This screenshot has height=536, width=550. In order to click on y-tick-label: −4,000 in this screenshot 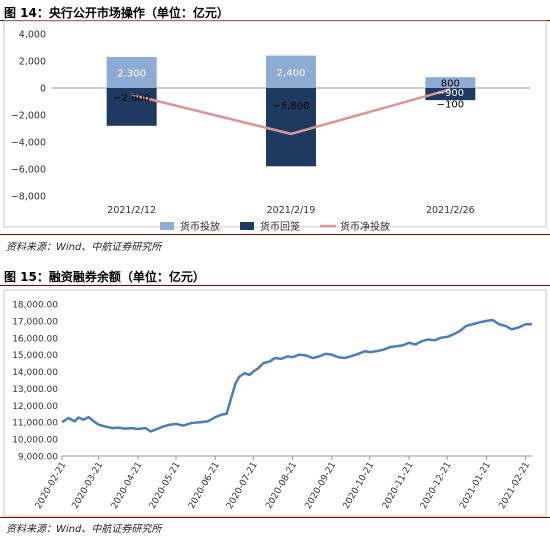, I will do `click(28, 143)`.